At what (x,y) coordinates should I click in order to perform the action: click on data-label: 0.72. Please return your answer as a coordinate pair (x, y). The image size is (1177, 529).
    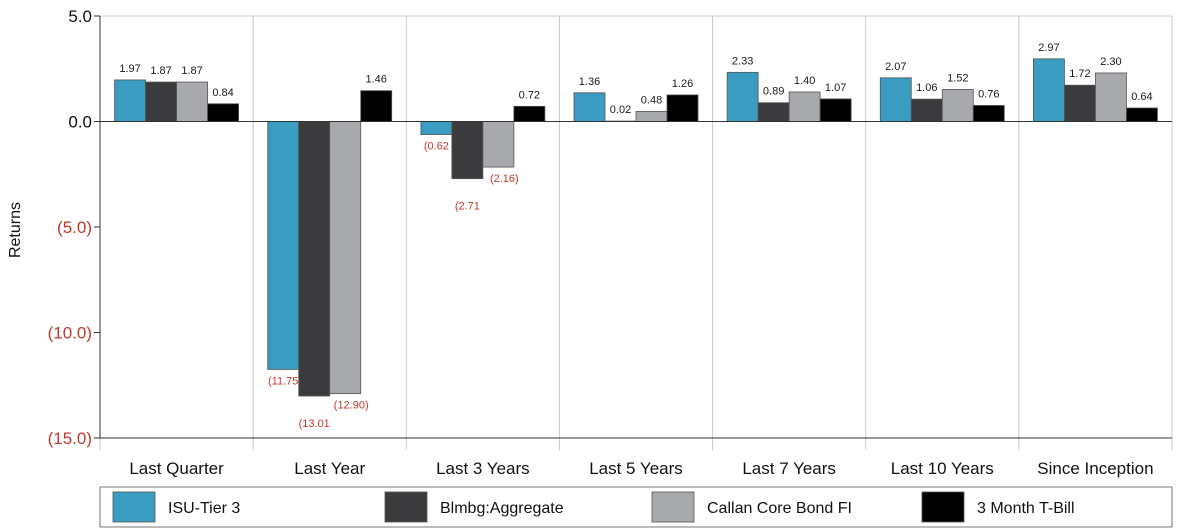
    Looking at the image, I should click on (529, 95).